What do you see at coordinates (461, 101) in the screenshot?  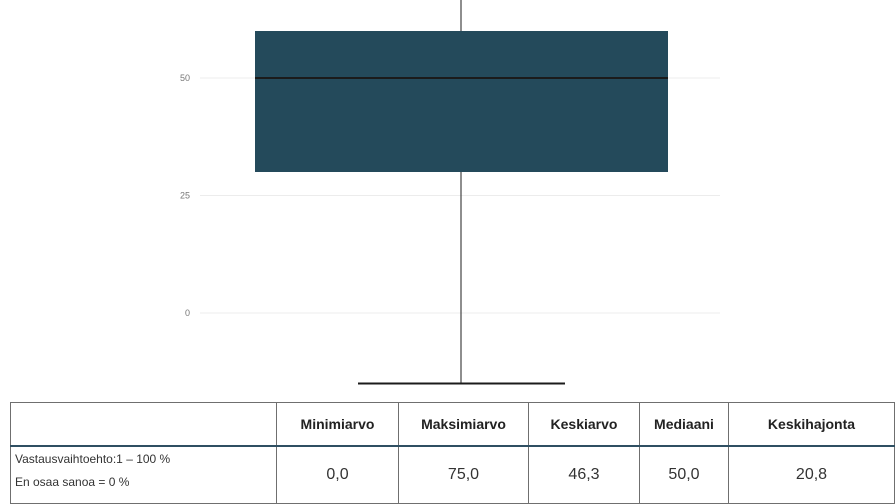 I see `interquartile-box` at bounding box center [461, 101].